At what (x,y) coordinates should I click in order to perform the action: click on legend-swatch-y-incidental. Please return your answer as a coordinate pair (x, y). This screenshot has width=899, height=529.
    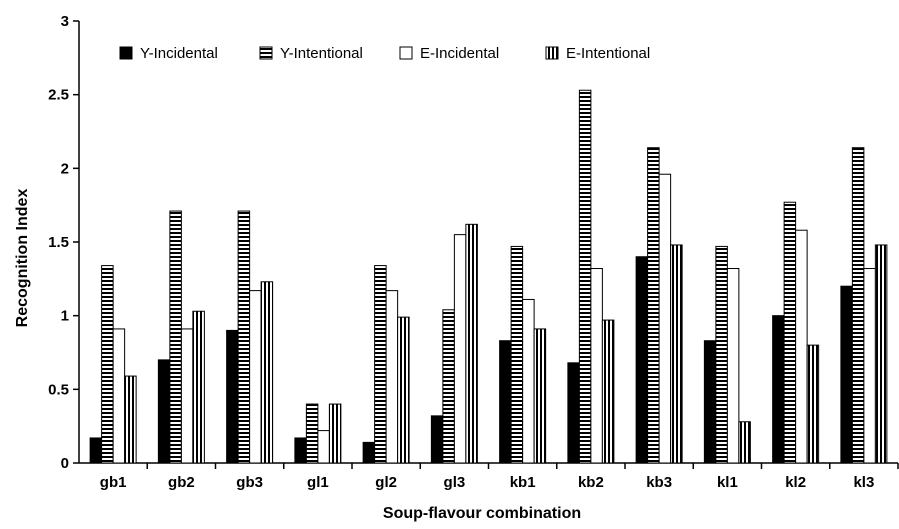
    Looking at the image, I should click on (126, 53).